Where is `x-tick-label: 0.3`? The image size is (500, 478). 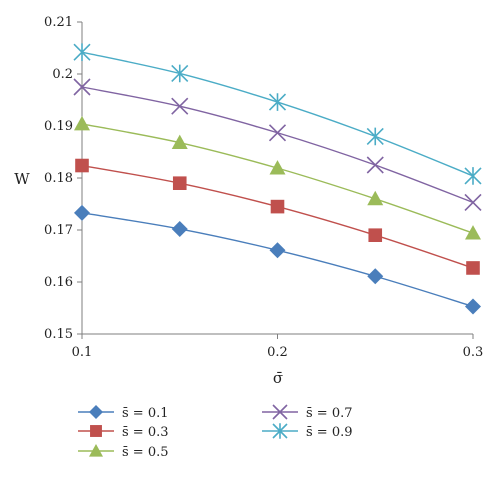 x-tick-label: 0.3 is located at coordinates (473, 352).